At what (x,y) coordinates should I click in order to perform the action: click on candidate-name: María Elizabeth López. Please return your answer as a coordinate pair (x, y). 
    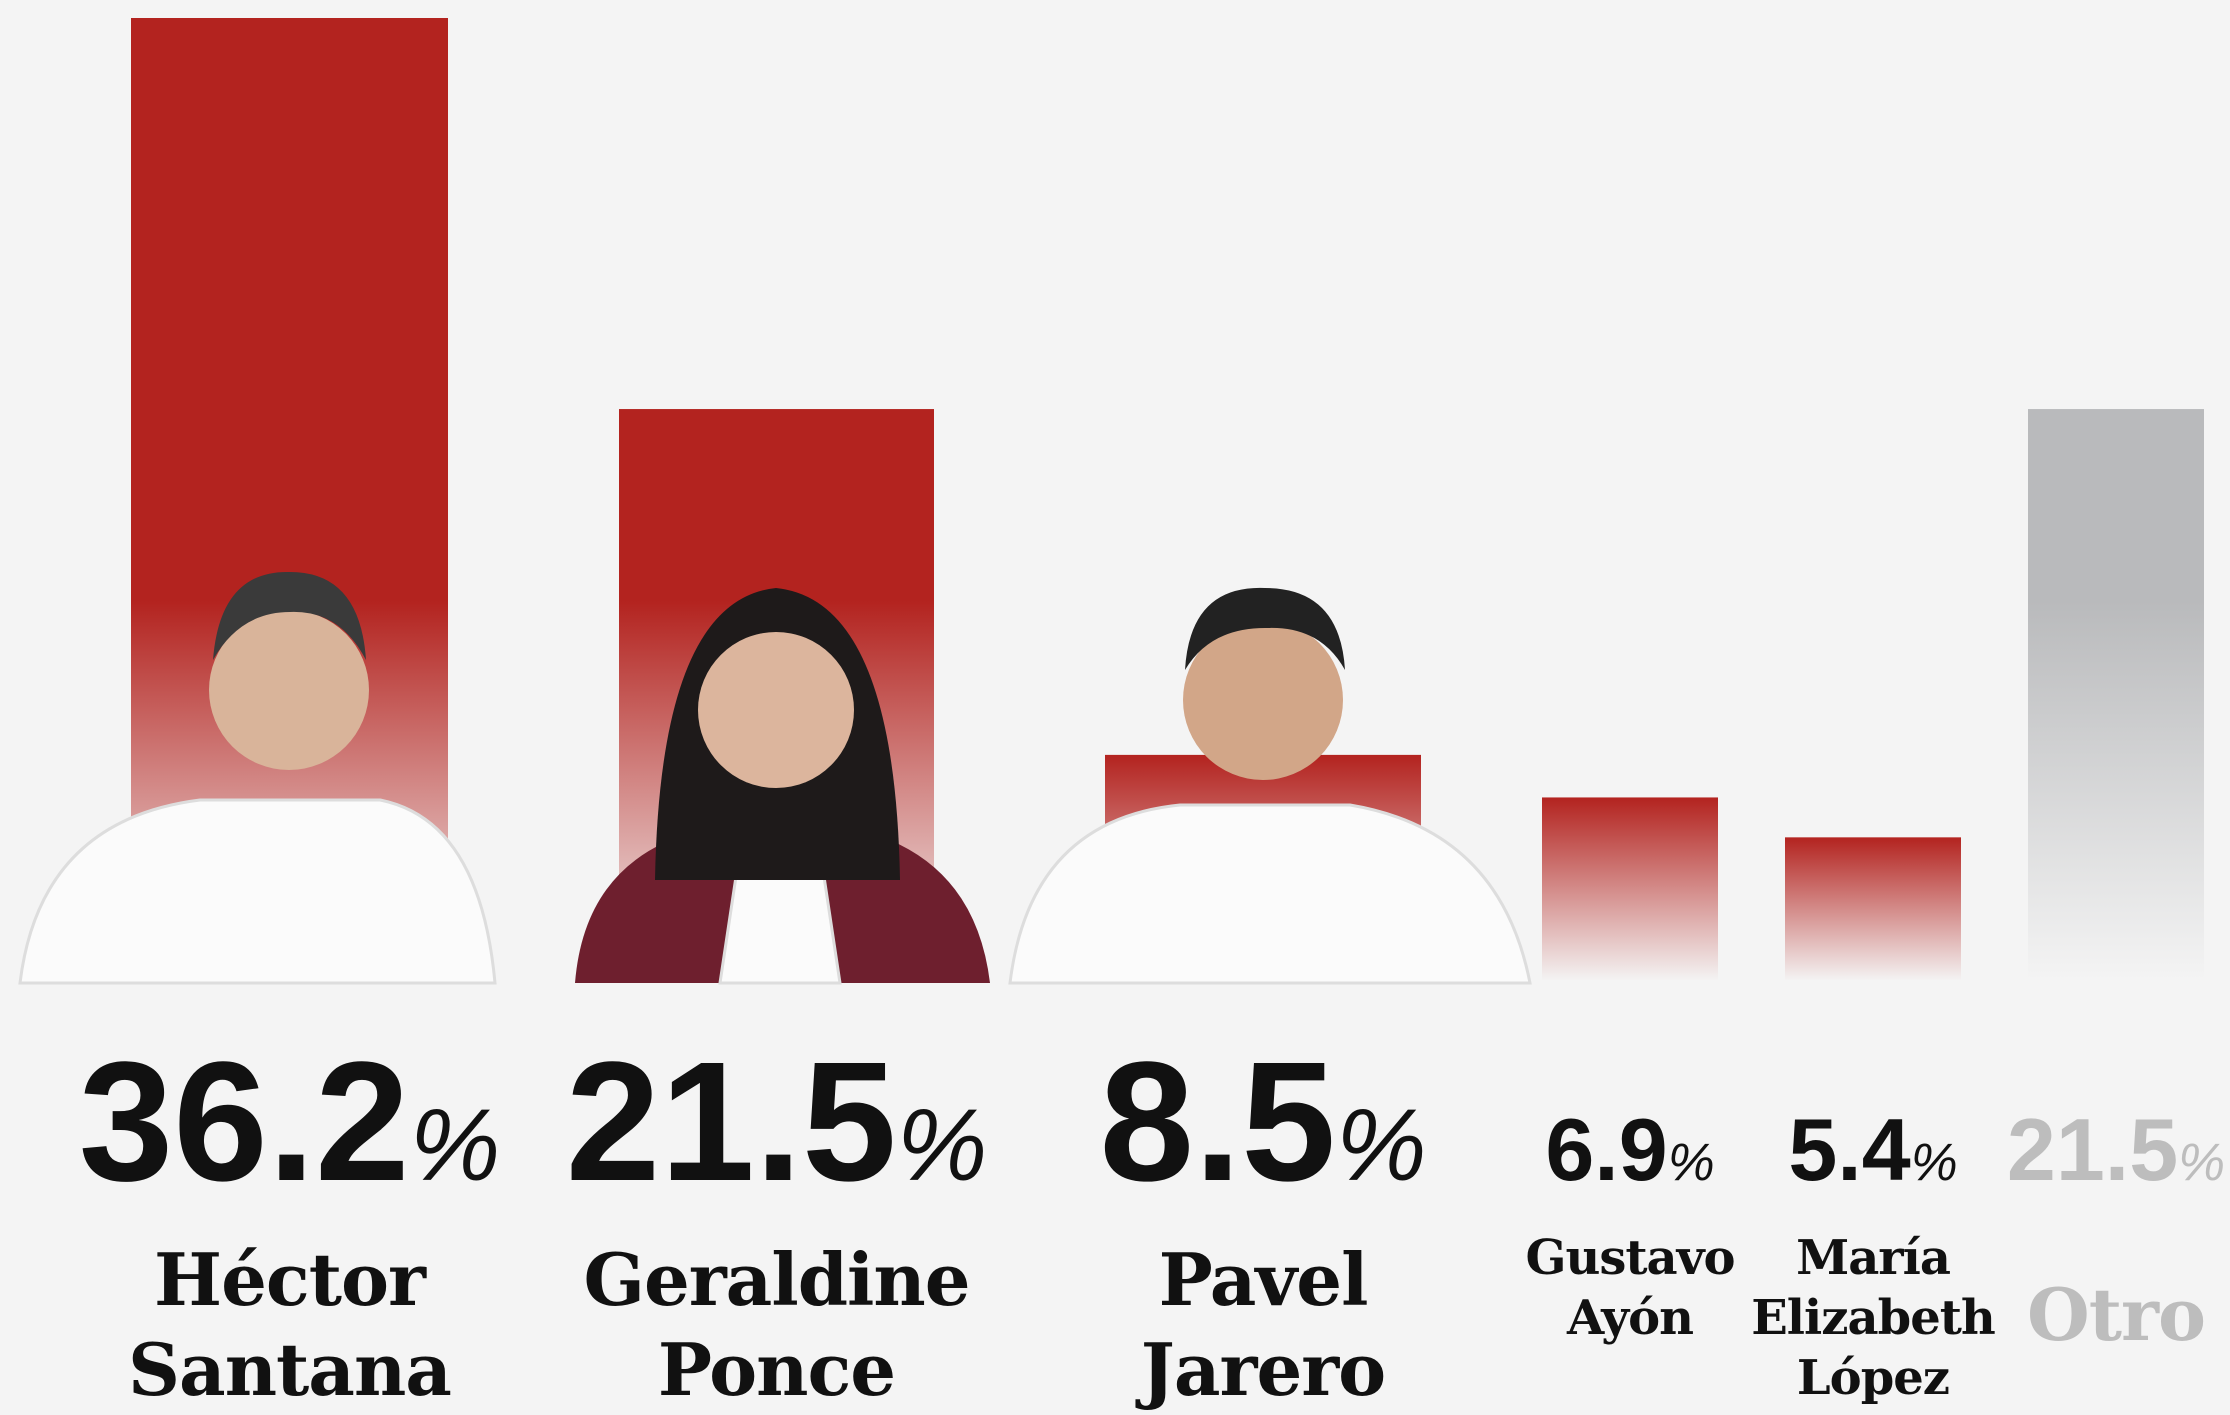
    Looking at the image, I should click on (1873, 1318).